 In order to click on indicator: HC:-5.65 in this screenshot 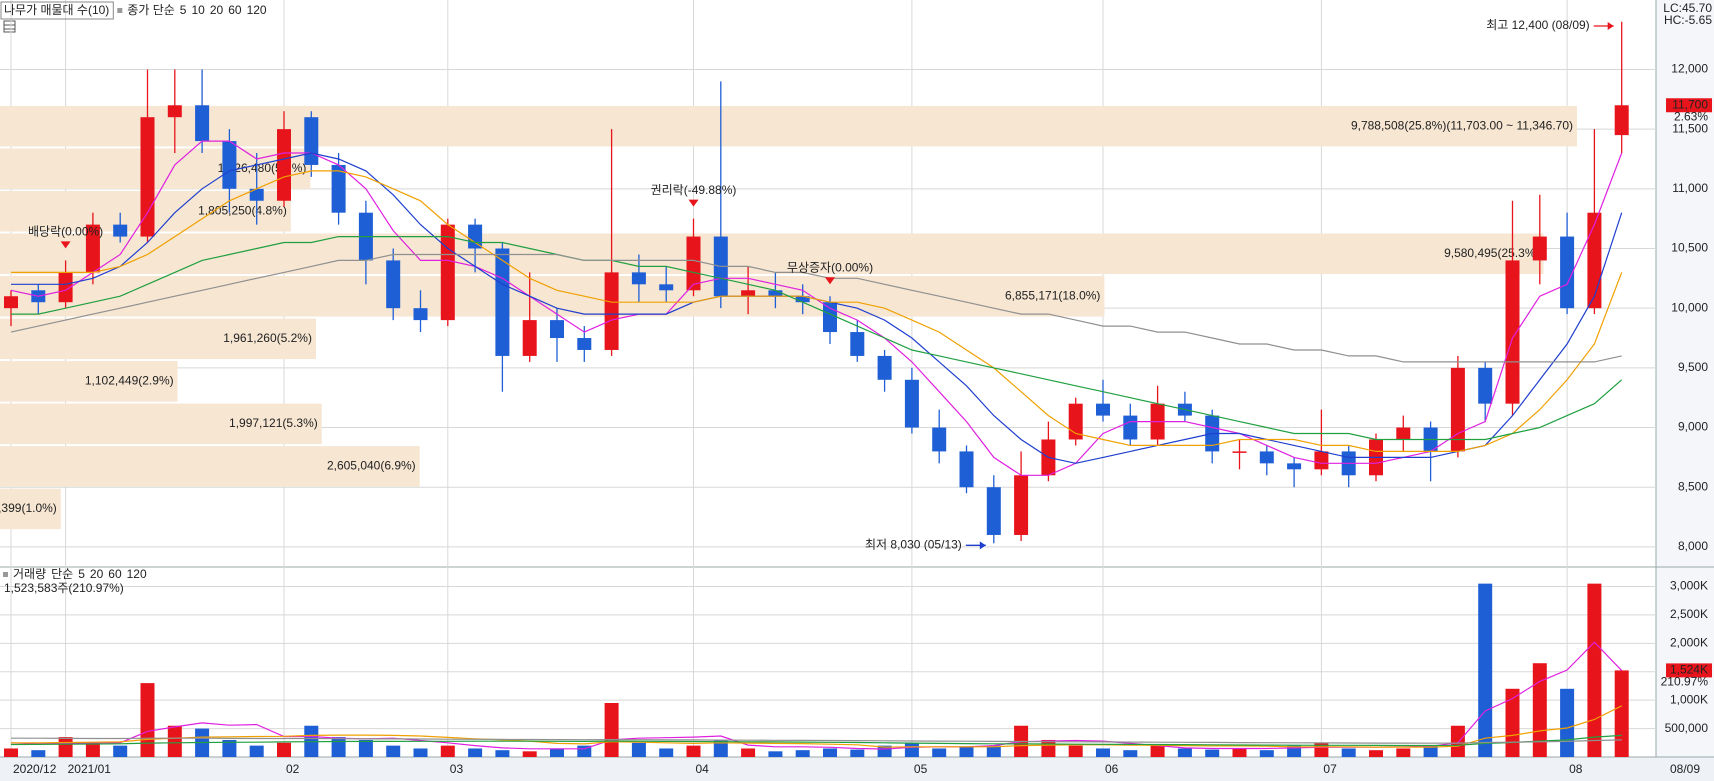, I will do `click(1688, 20)`.